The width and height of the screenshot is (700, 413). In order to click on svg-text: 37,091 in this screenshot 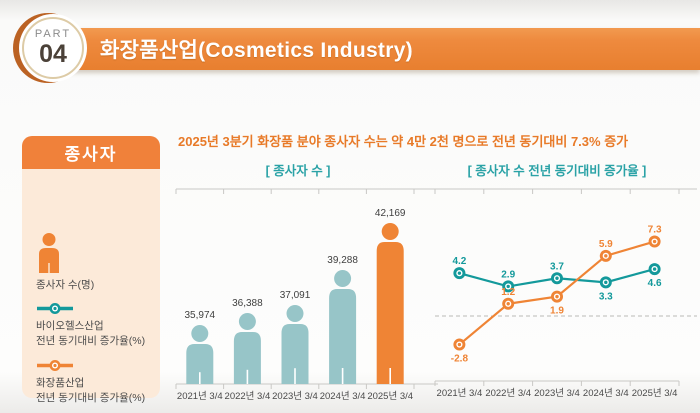, I will do `click(295, 295)`.